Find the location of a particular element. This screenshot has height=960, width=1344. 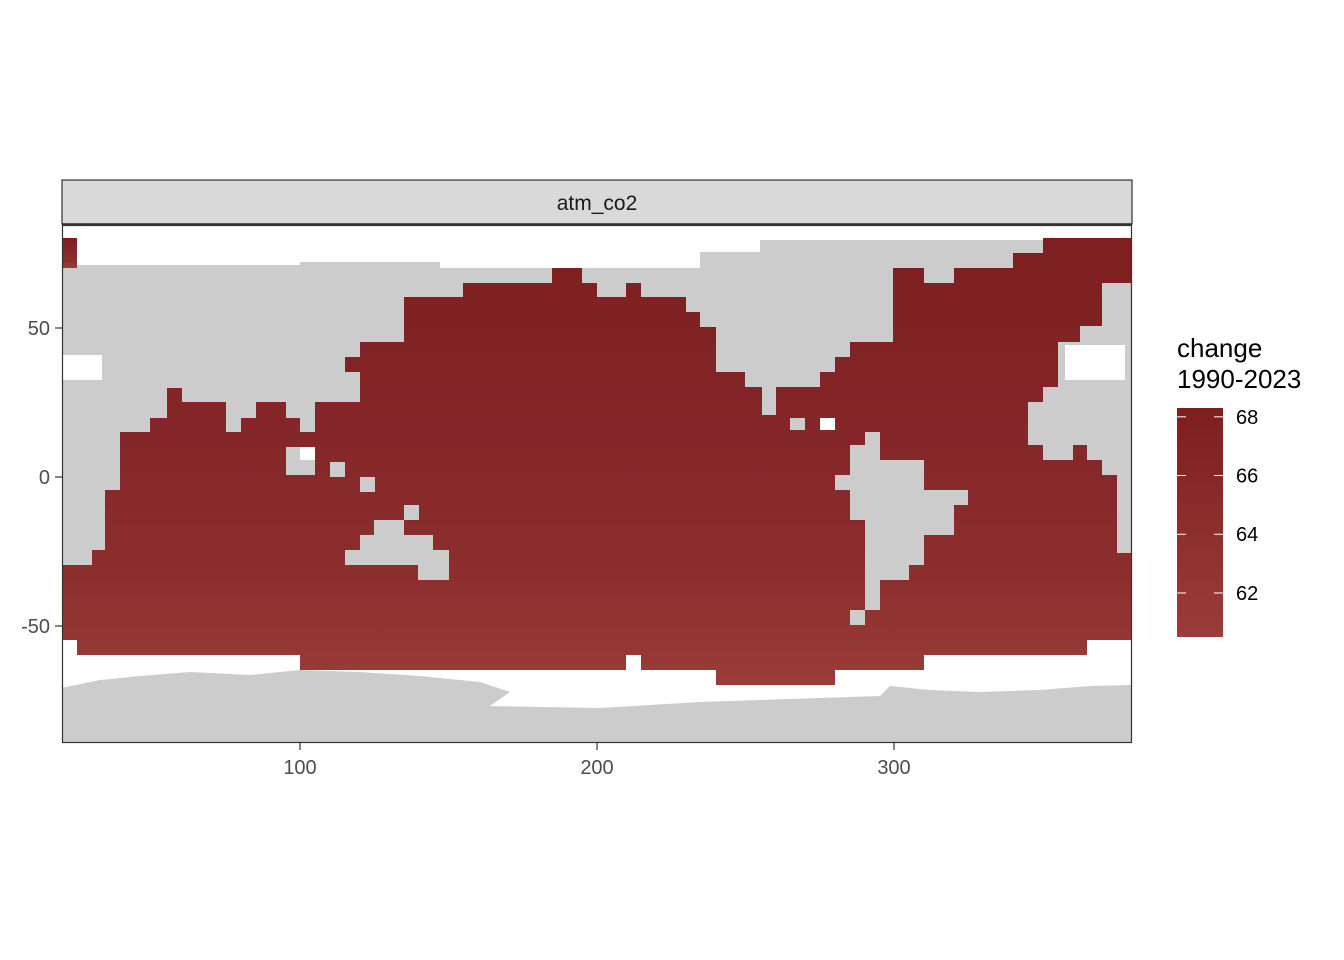

legend-tick-label: 62 is located at coordinates (1247, 594).